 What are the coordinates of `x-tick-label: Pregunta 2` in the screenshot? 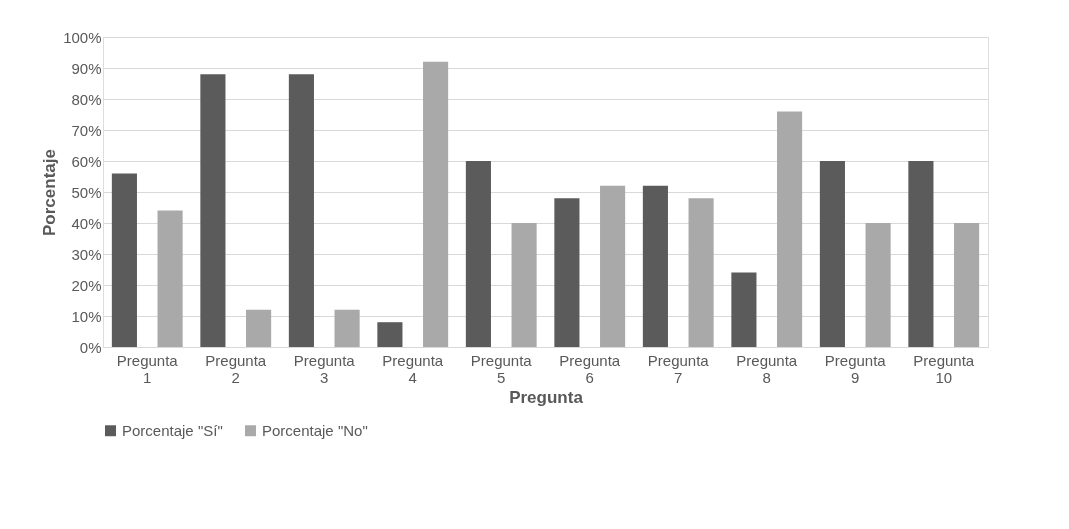 It's located at (236, 368).